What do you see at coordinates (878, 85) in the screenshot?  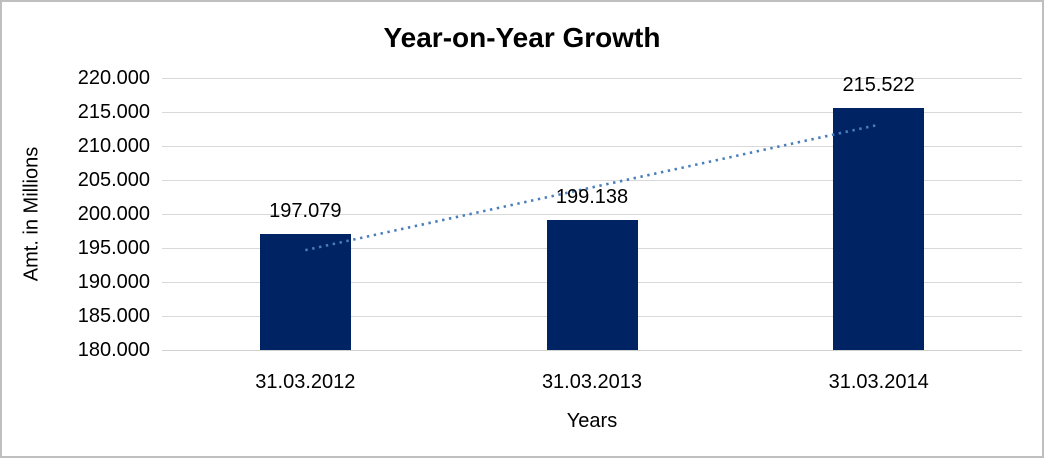 I see `bar-value-label: 215.522` at bounding box center [878, 85].